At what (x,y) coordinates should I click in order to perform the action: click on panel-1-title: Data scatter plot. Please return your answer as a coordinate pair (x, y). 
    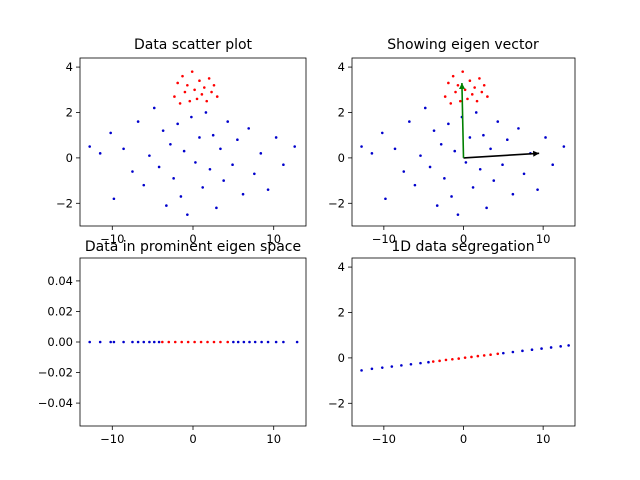
    Looking at the image, I should click on (193, 45).